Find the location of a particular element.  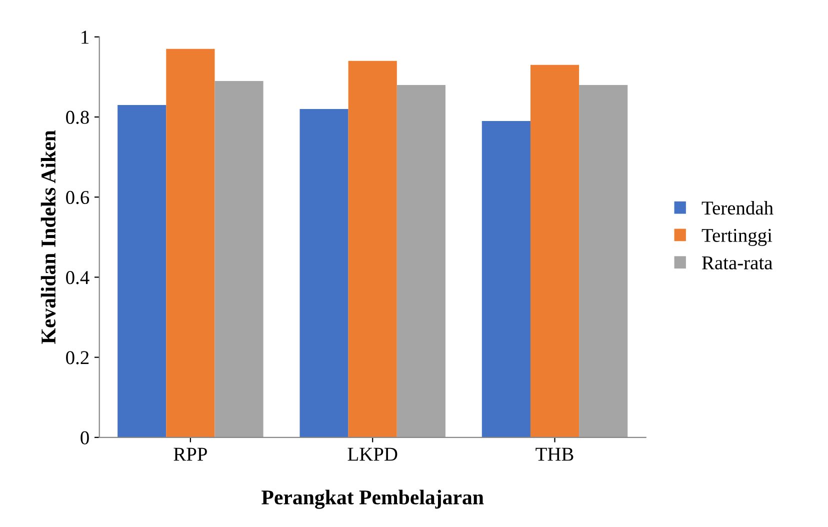

legend-label: Tertinggi is located at coordinates (737, 237).